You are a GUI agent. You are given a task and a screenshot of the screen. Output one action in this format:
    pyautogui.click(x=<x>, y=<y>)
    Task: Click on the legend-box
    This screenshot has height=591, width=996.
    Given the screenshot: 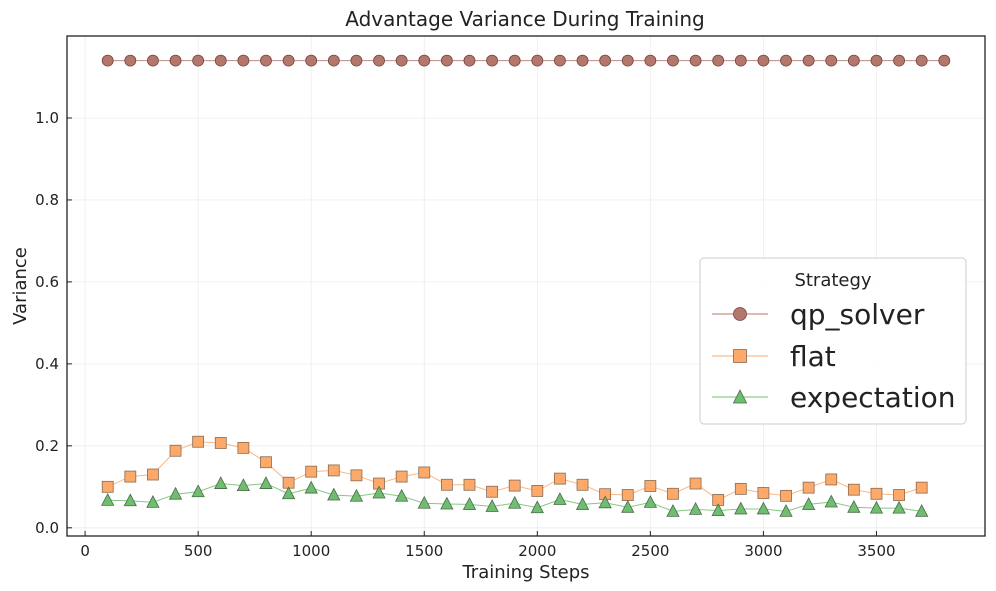 What is the action you would take?
    pyautogui.click(x=833, y=341)
    